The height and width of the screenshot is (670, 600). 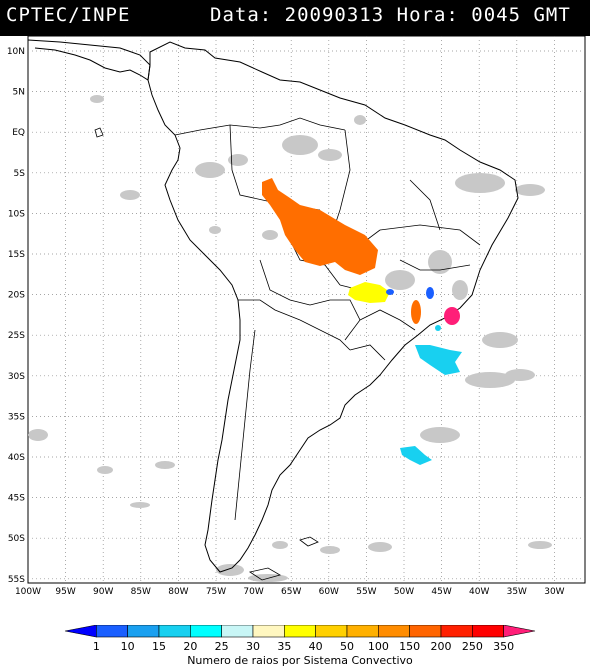 I want to click on convective-system-orange-large, so click(x=320, y=226).